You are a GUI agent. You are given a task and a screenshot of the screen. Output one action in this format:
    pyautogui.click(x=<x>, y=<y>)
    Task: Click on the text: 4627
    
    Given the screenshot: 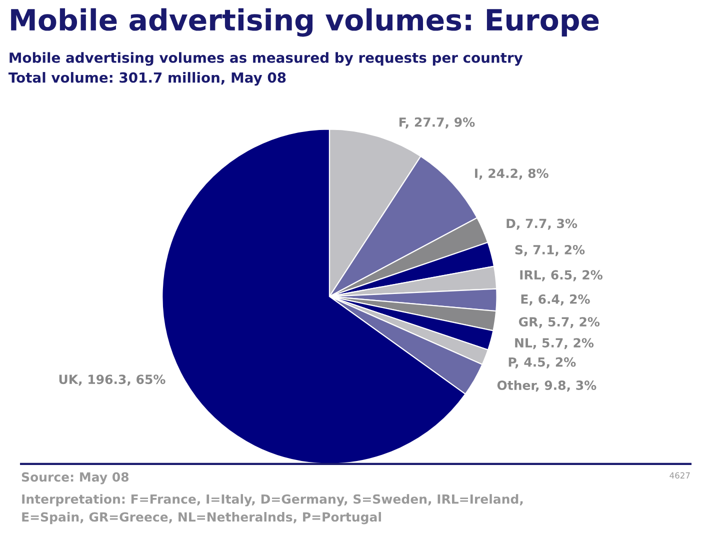 What is the action you would take?
    pyautogui.click(x=680, y=475)
    